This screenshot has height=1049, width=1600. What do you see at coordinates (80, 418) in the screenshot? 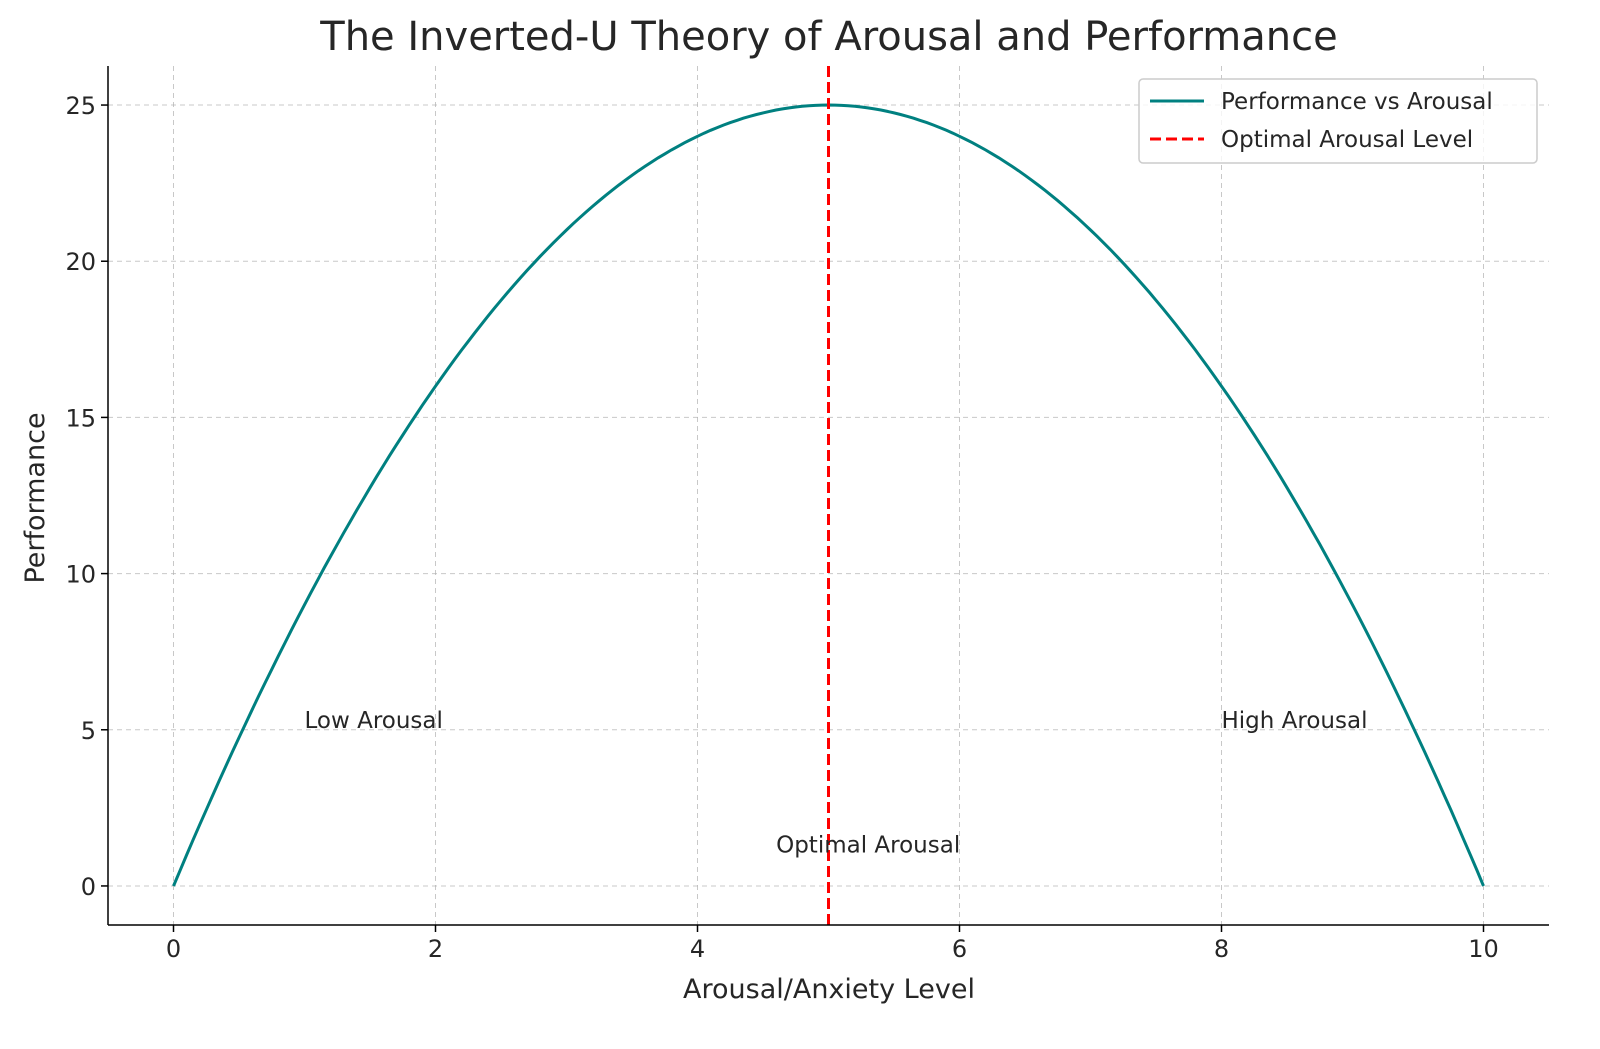
I see `y-tick-label: 15` at bounding box center [80, 418].